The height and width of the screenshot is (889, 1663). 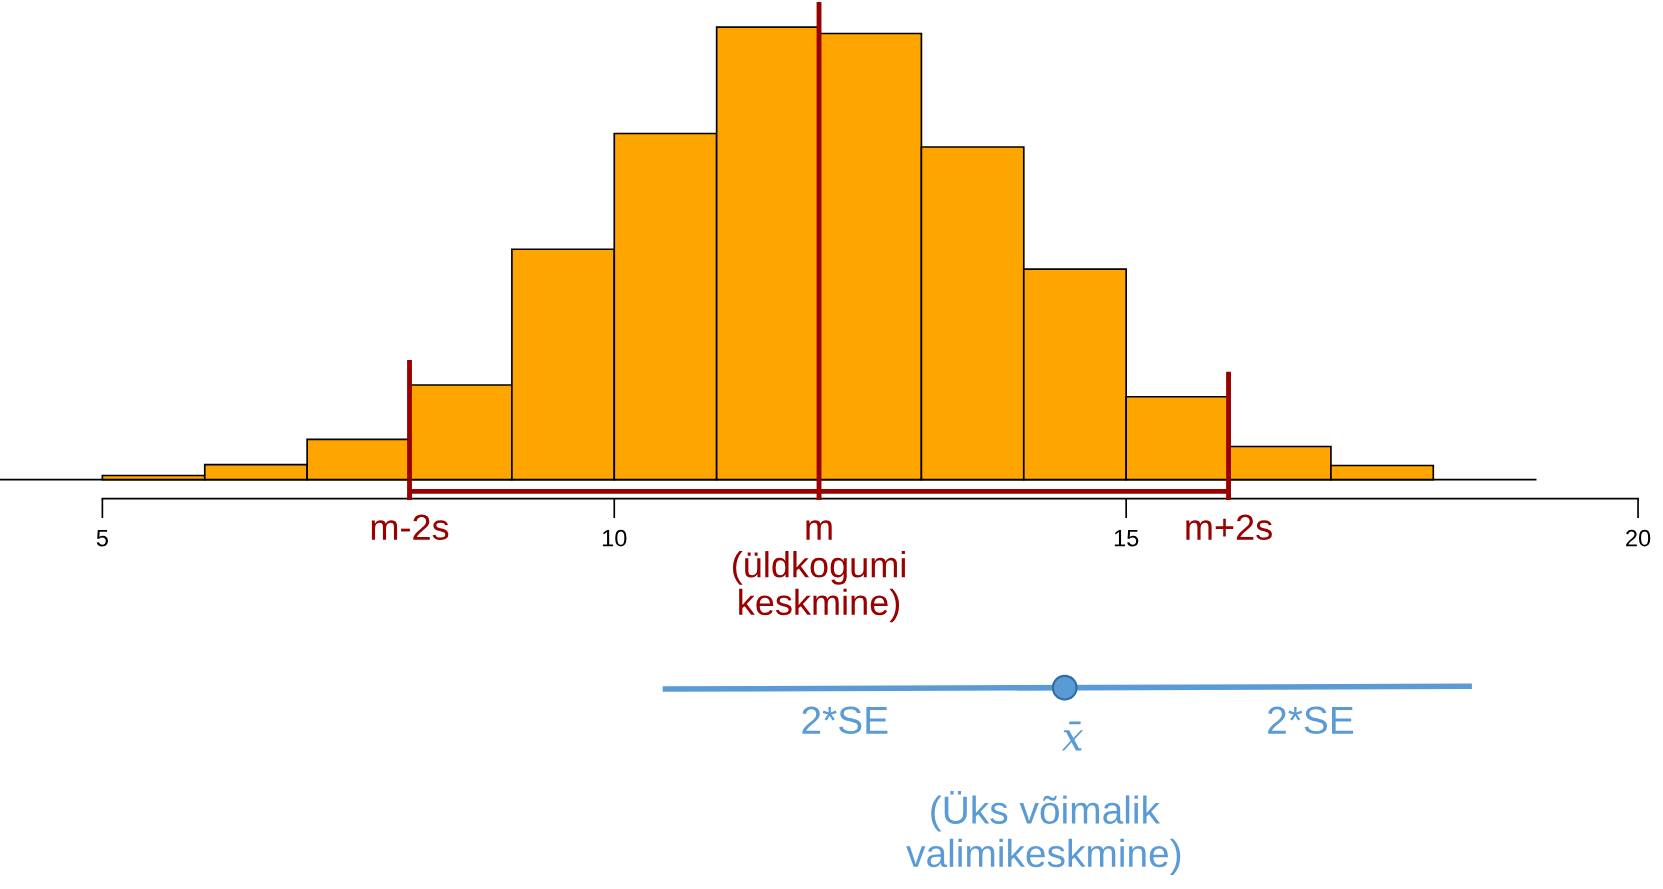 I want to click on ref-line-label: m+2s, so click(x=1229, y=527).